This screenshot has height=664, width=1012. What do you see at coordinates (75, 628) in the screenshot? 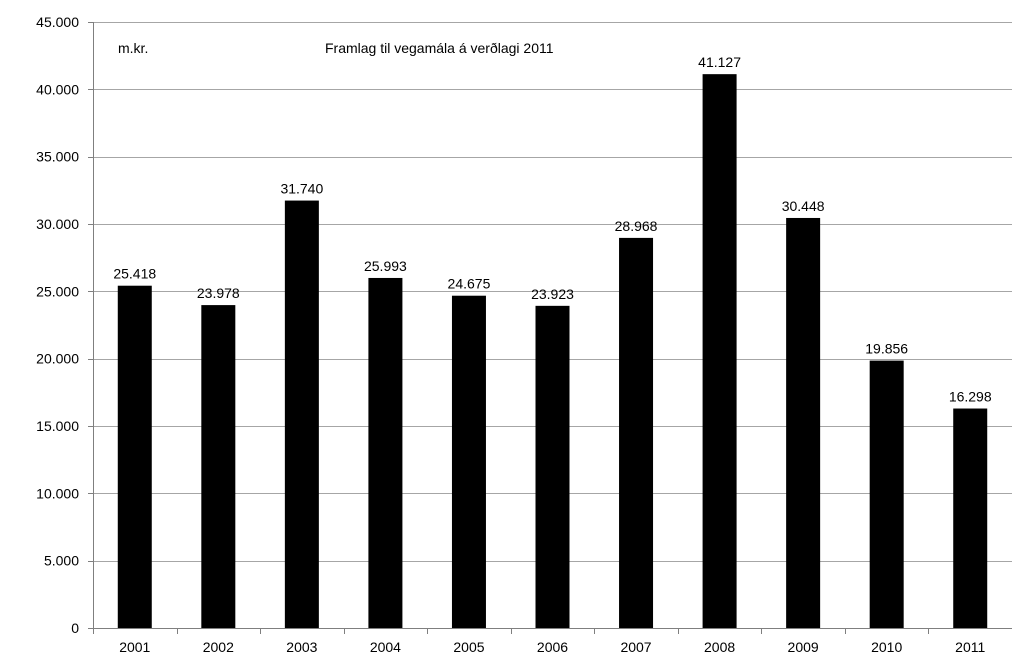
I see `y-tick-label: 0` at bounding box center [75, 628].